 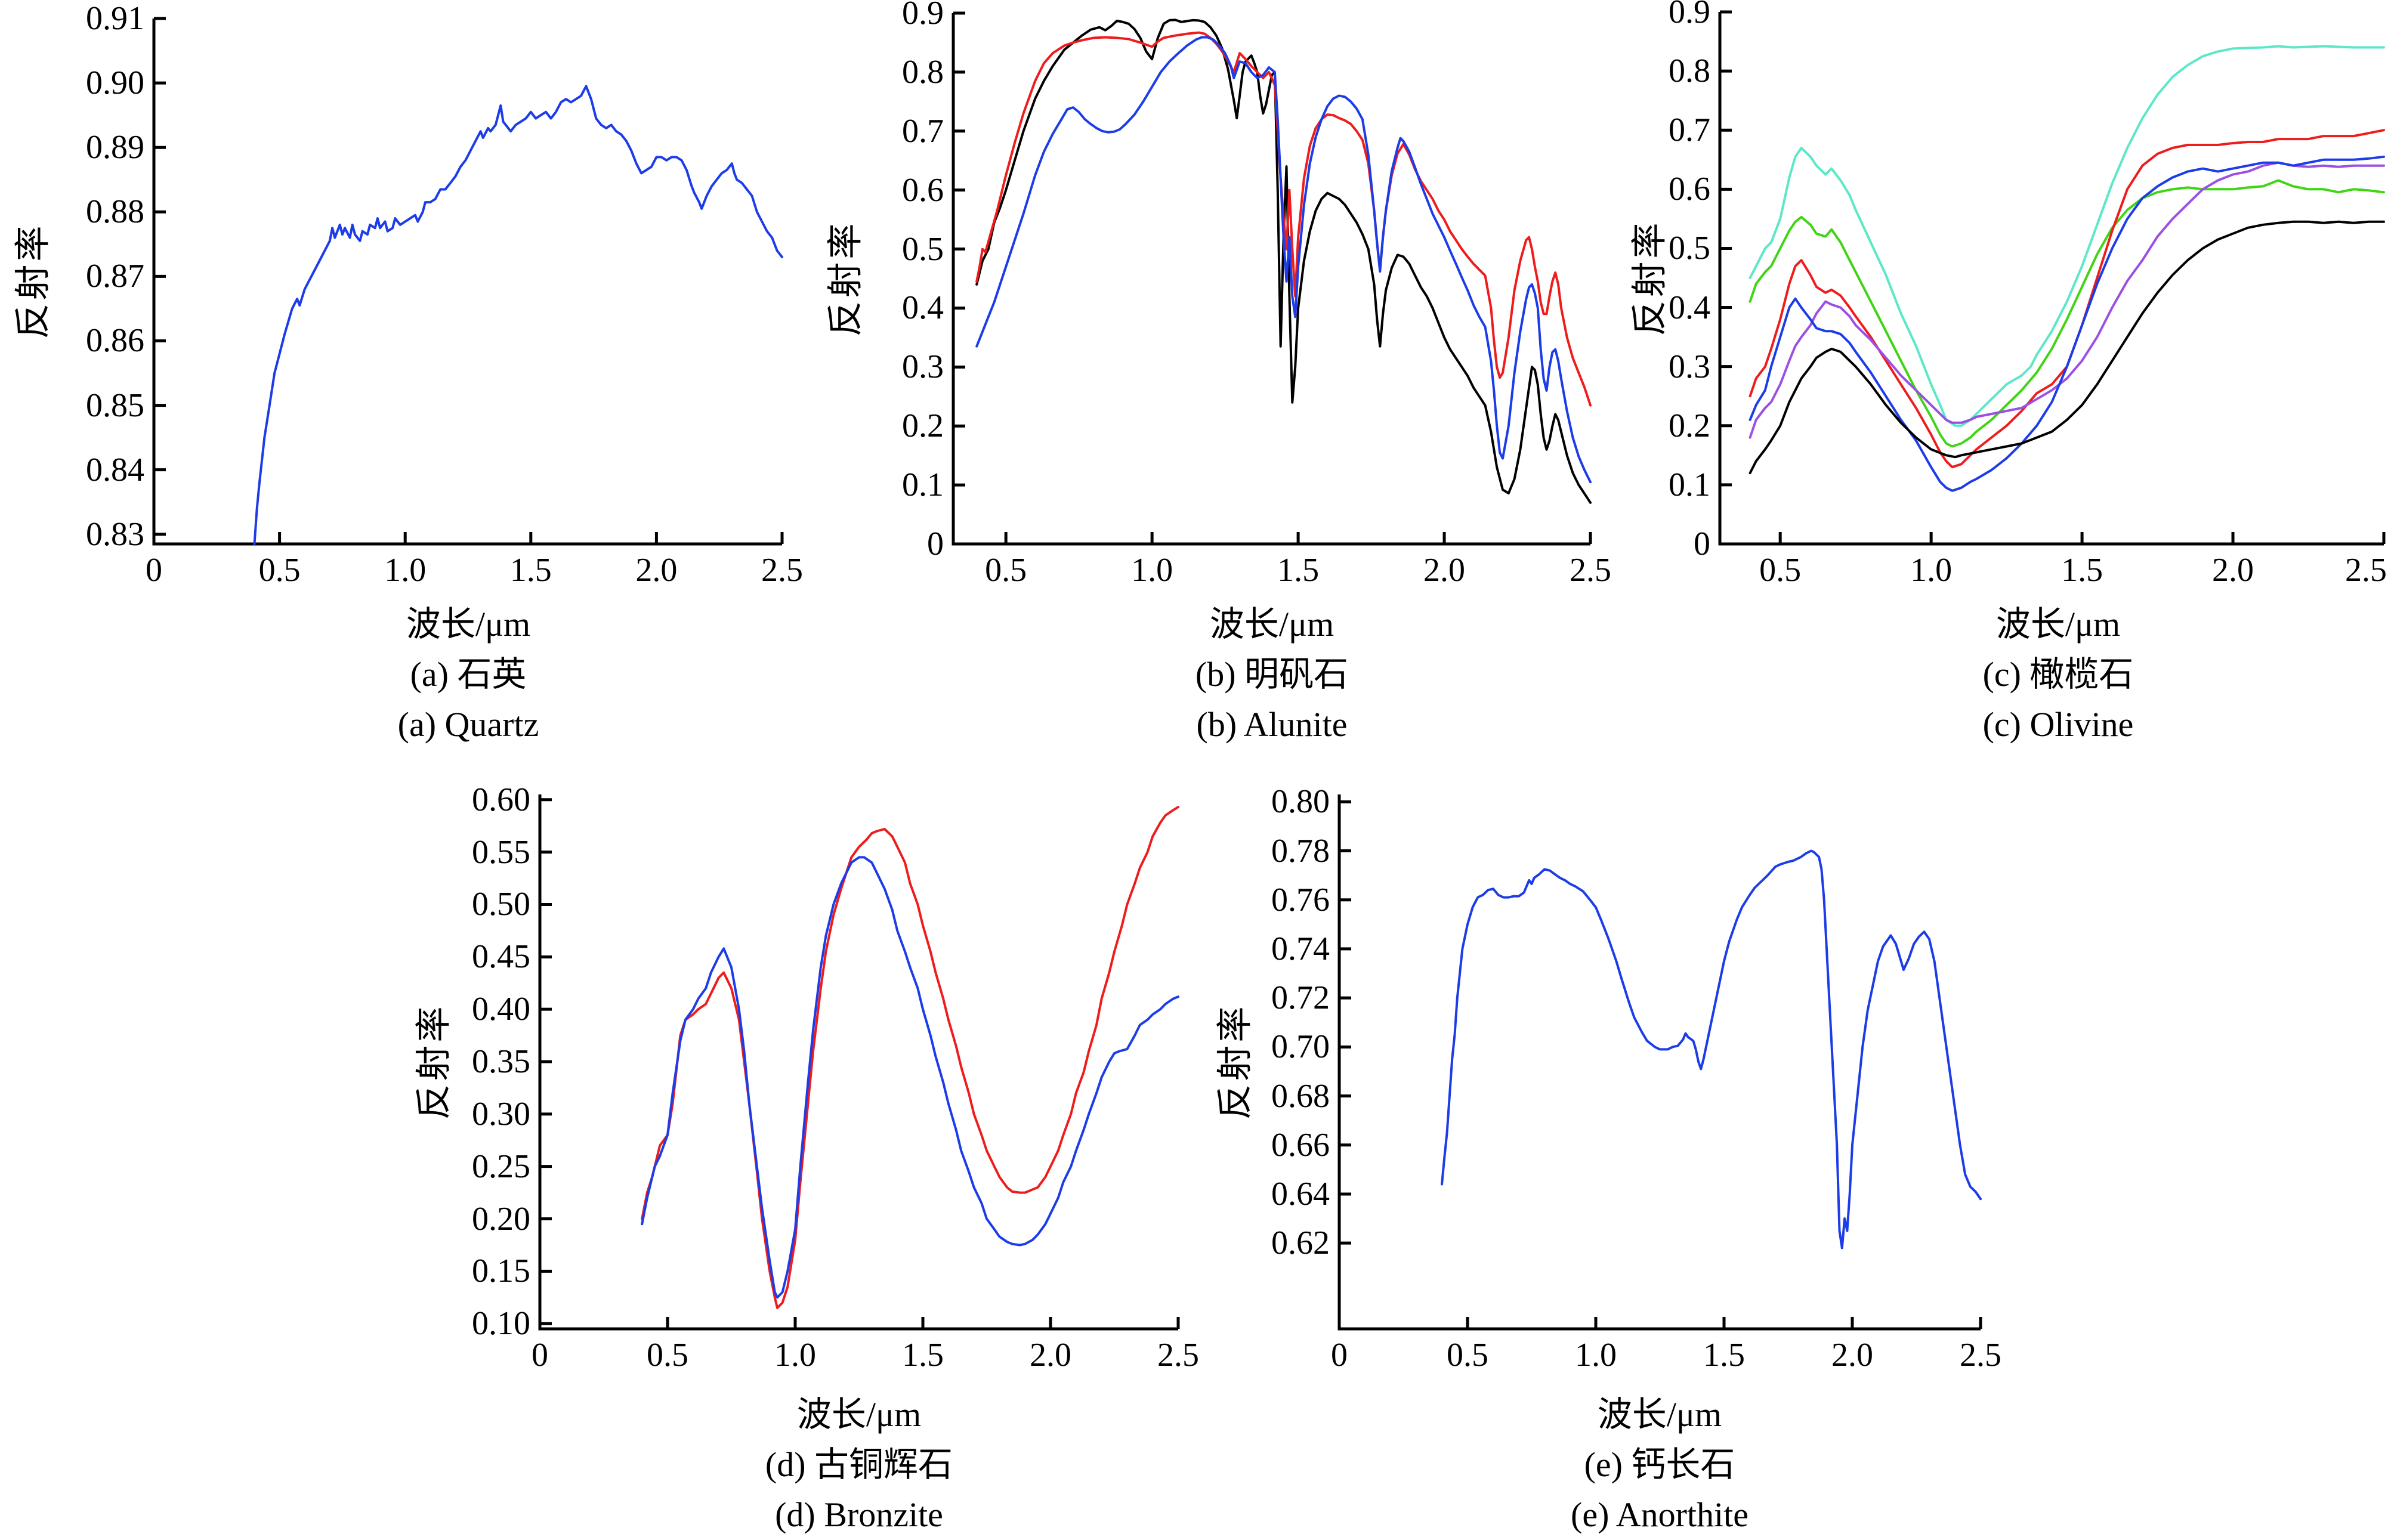 What do you see at coordinates (434, 1061) in the screenshot?
I see `y-axis-title-d: 反射率` at bounding box center [434, 1061].